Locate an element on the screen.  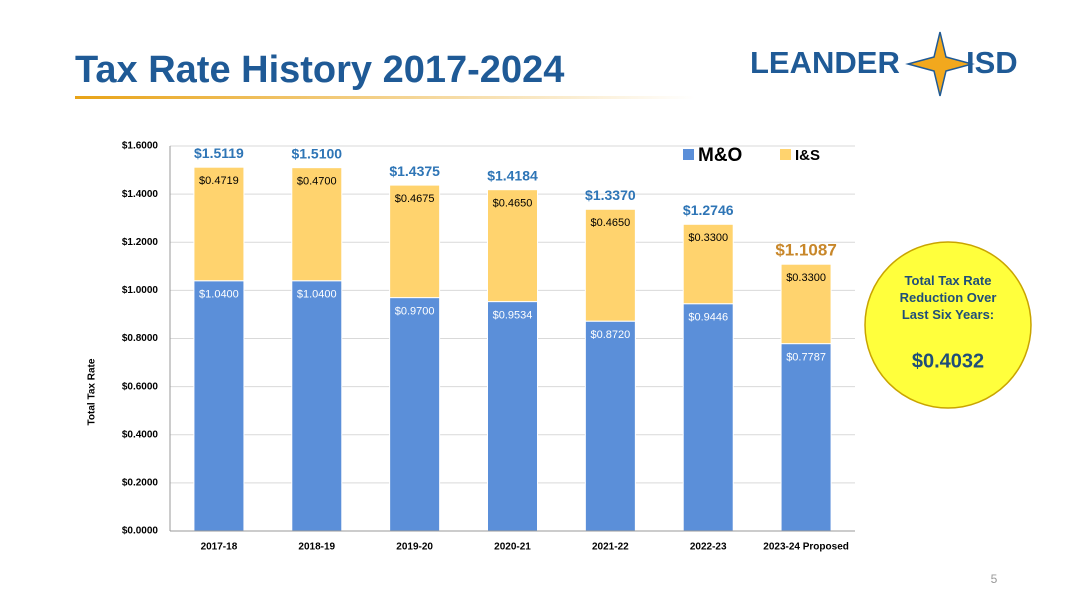
total-label: $1.4184 is located at coordinates (512, 175).